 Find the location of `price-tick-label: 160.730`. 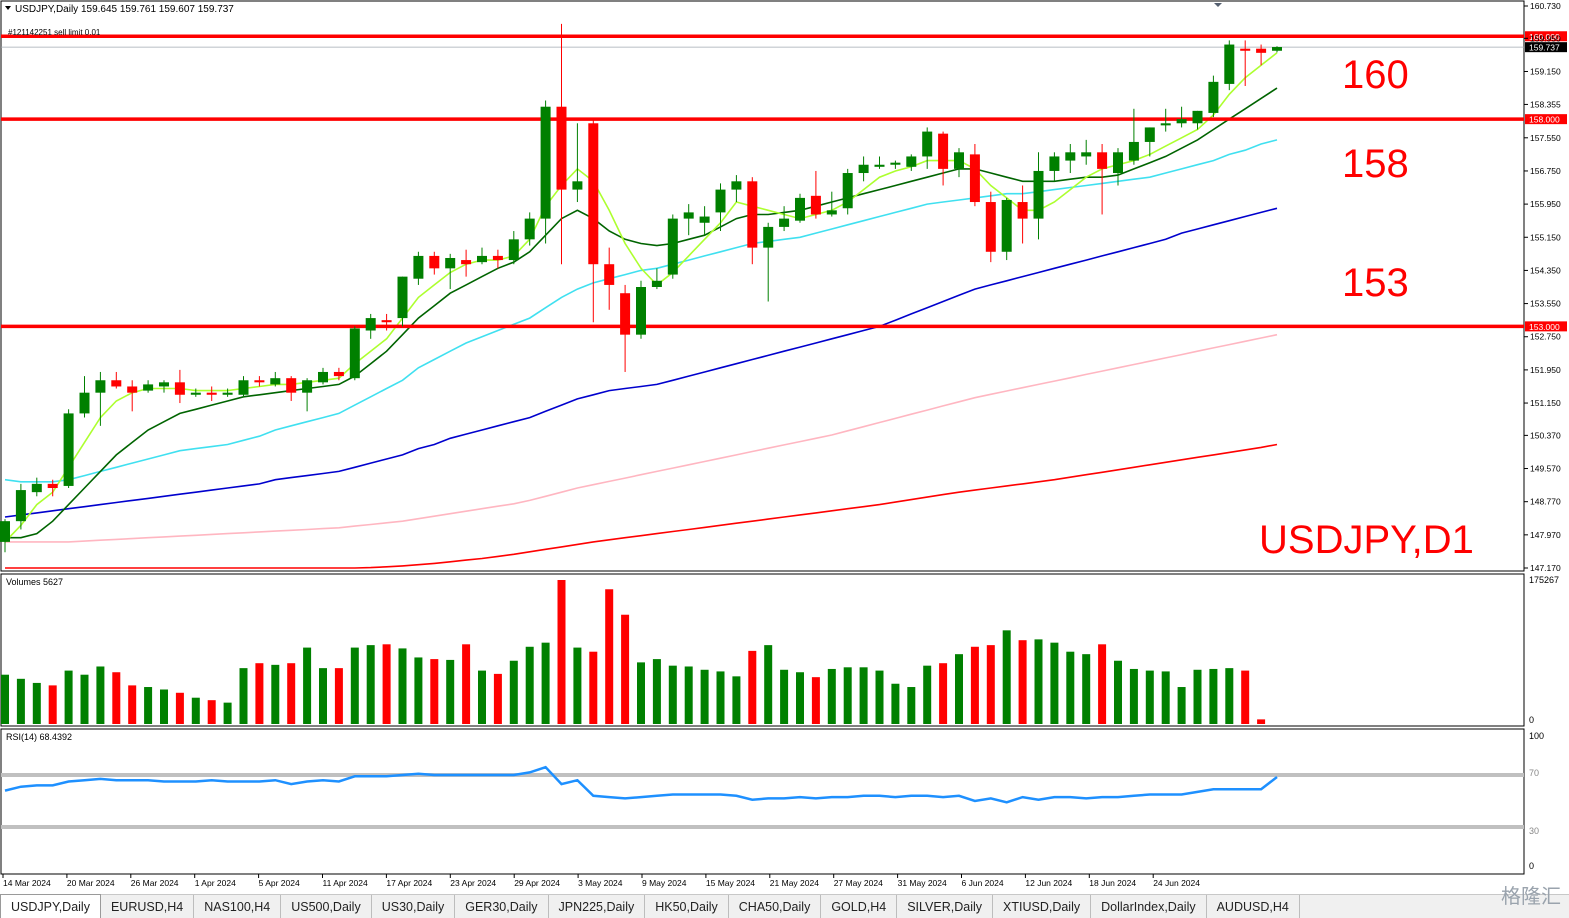

price-tick-label: 160.730 is located at coordinates (1545, 6).